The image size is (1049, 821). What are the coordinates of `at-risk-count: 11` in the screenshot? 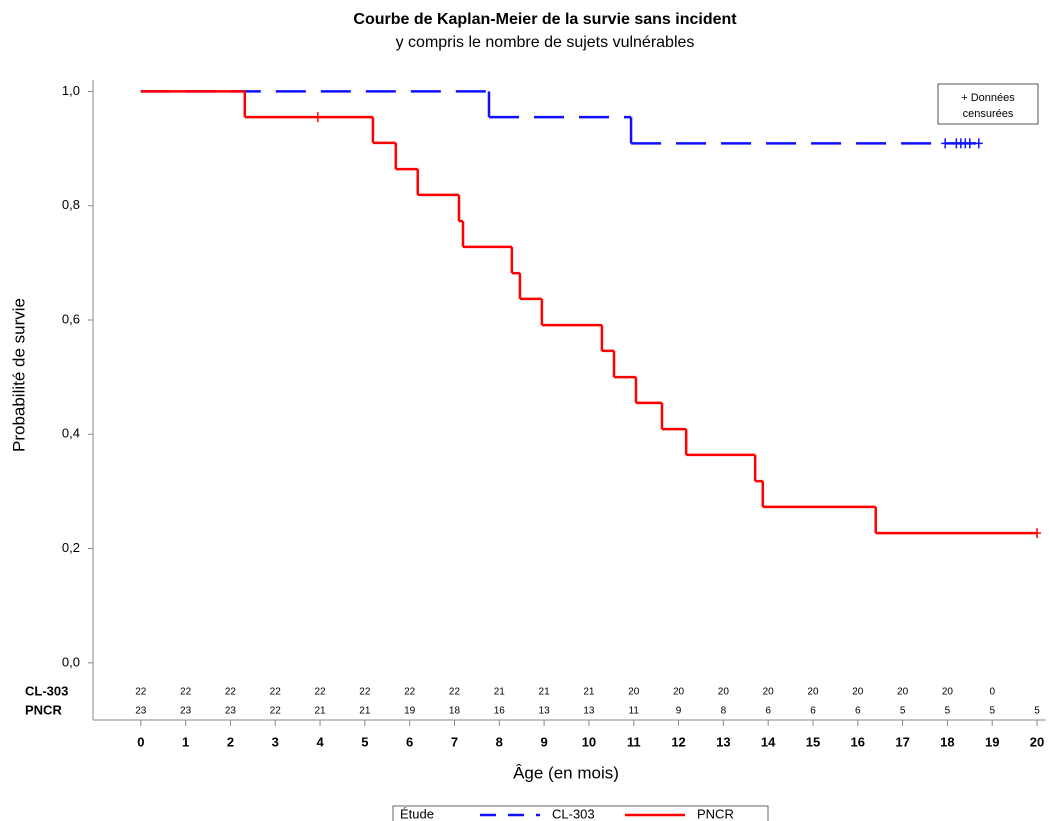 It's located at (634, 711).